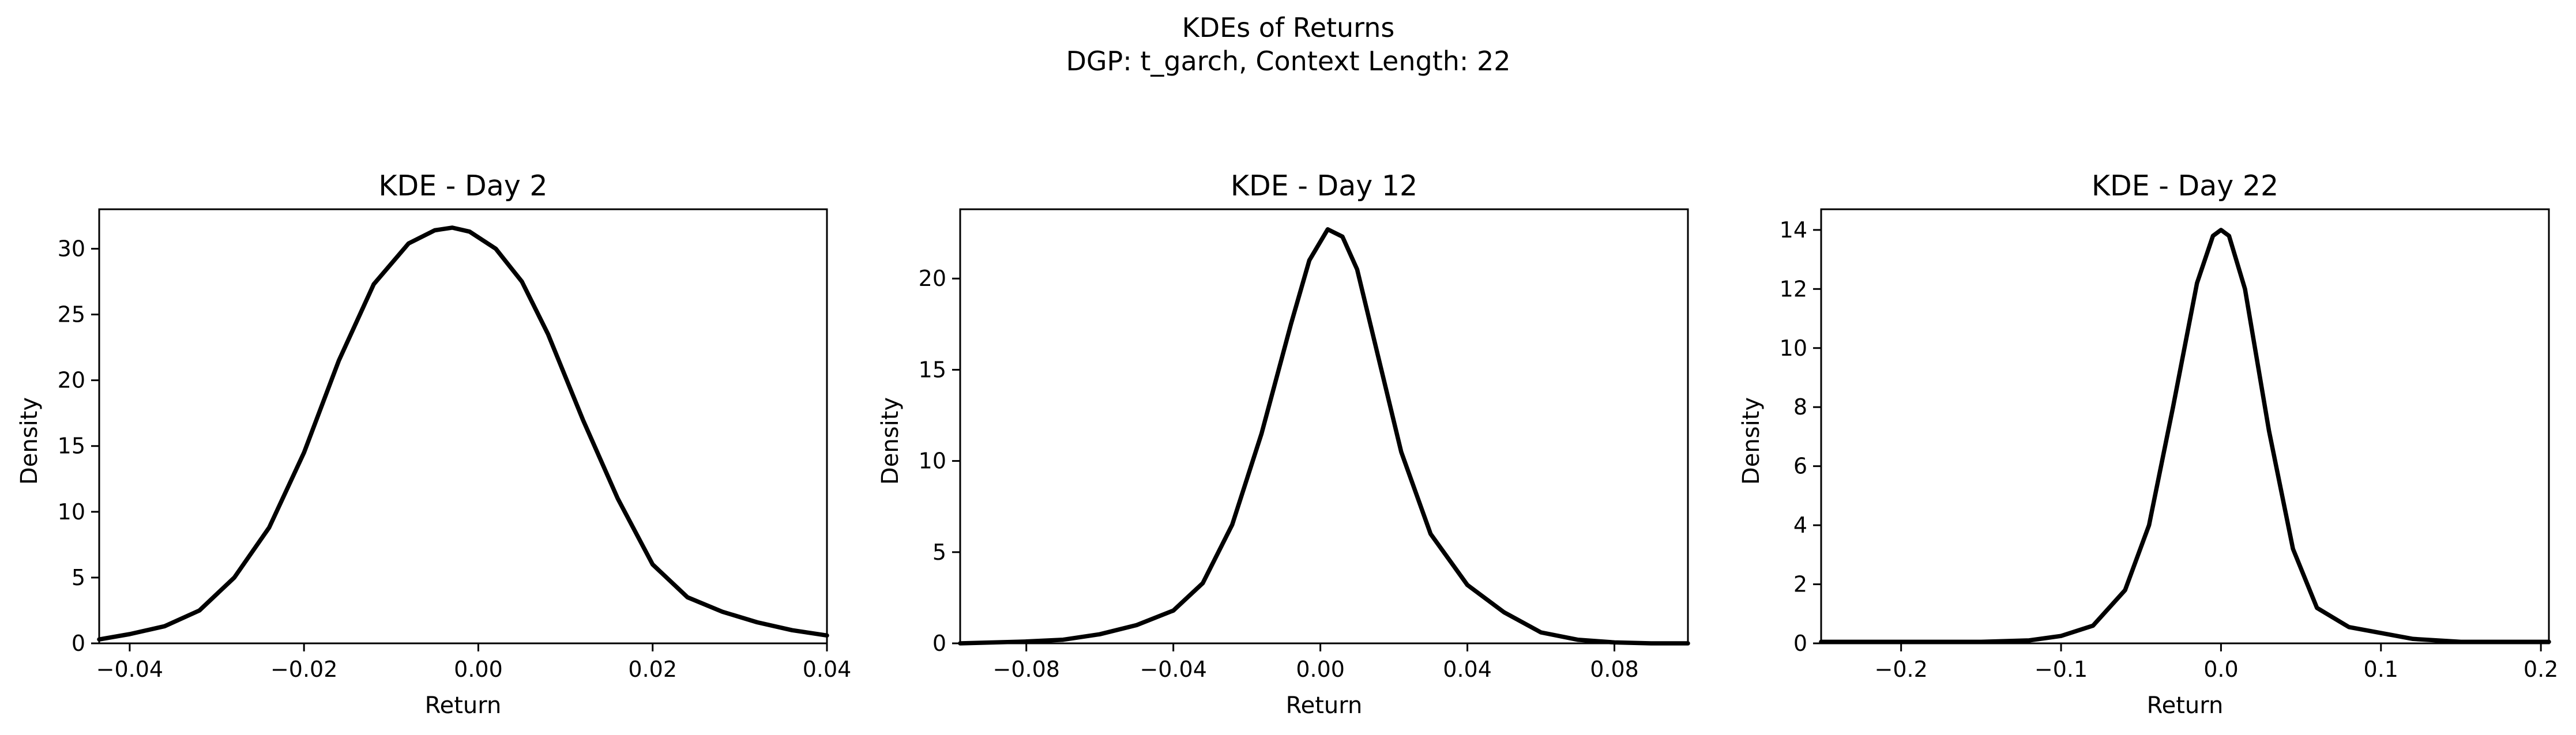 The image size is (2576, 735). Describe the element at coordinates (2541, 669) in the screenshot. I see `x-tick-label: 0.2` at that location.